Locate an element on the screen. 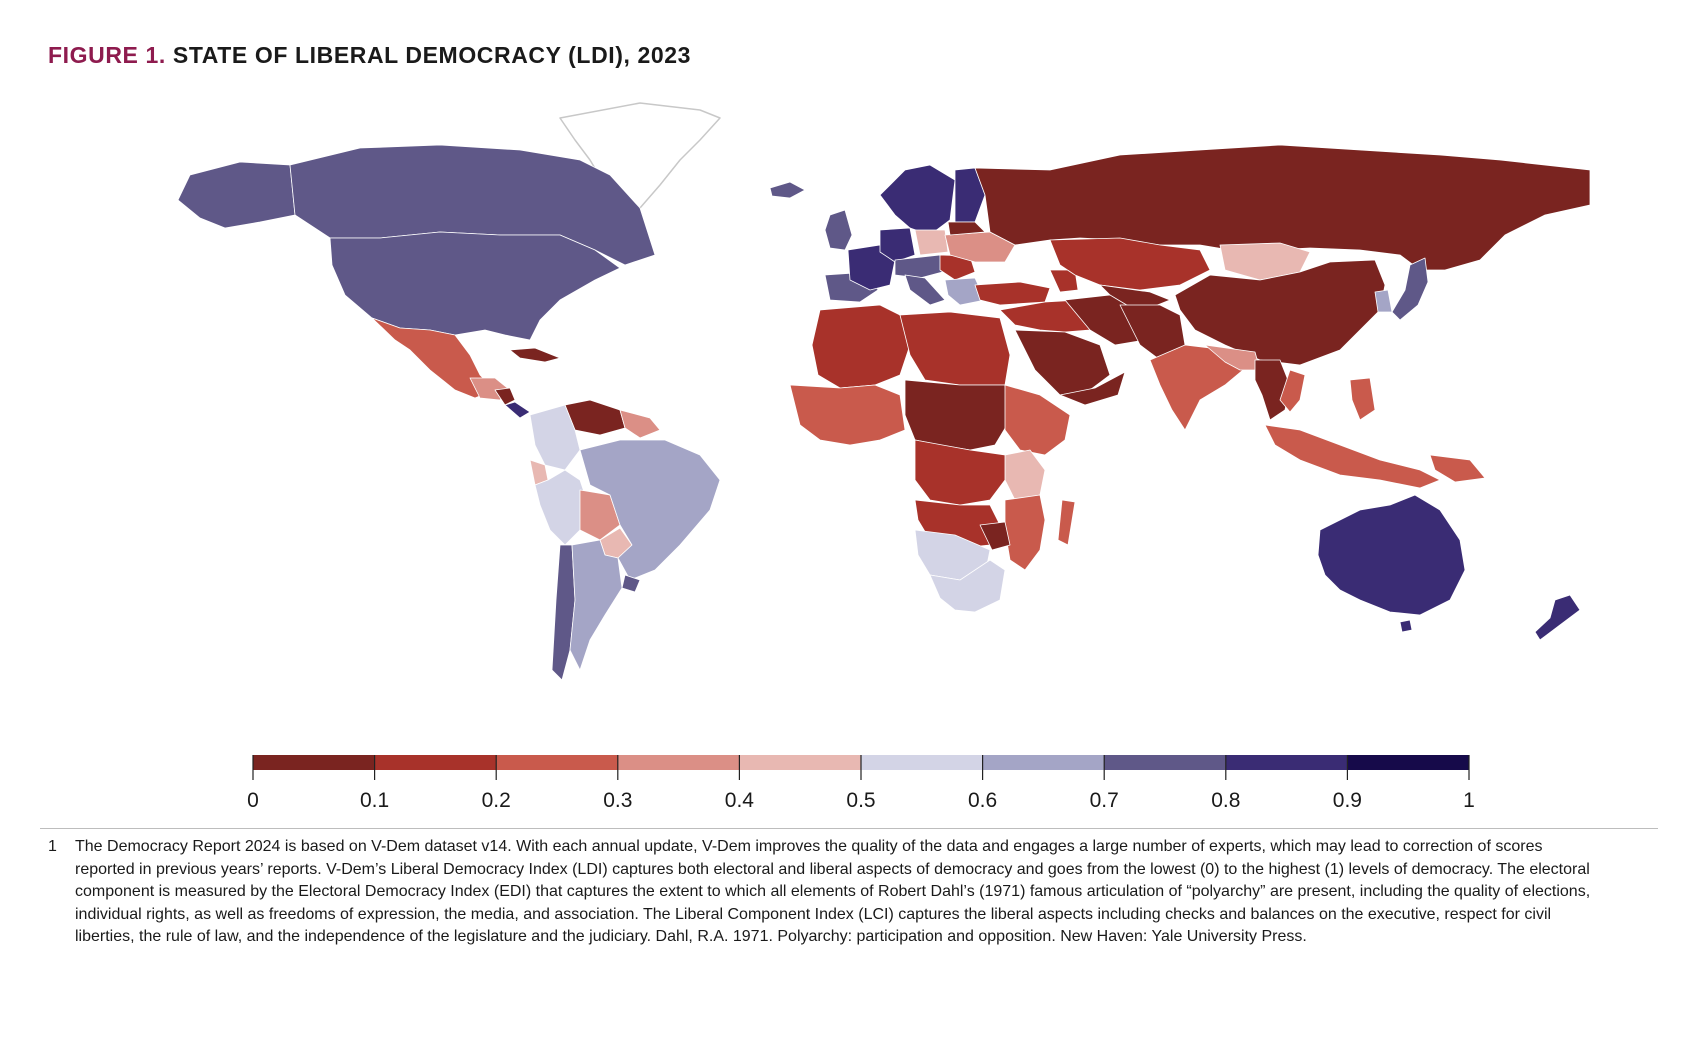 Image resolution: width=1700 pixels, height=1060 pixels. region-costa-rica-panama is located at coordinates (517, 410).